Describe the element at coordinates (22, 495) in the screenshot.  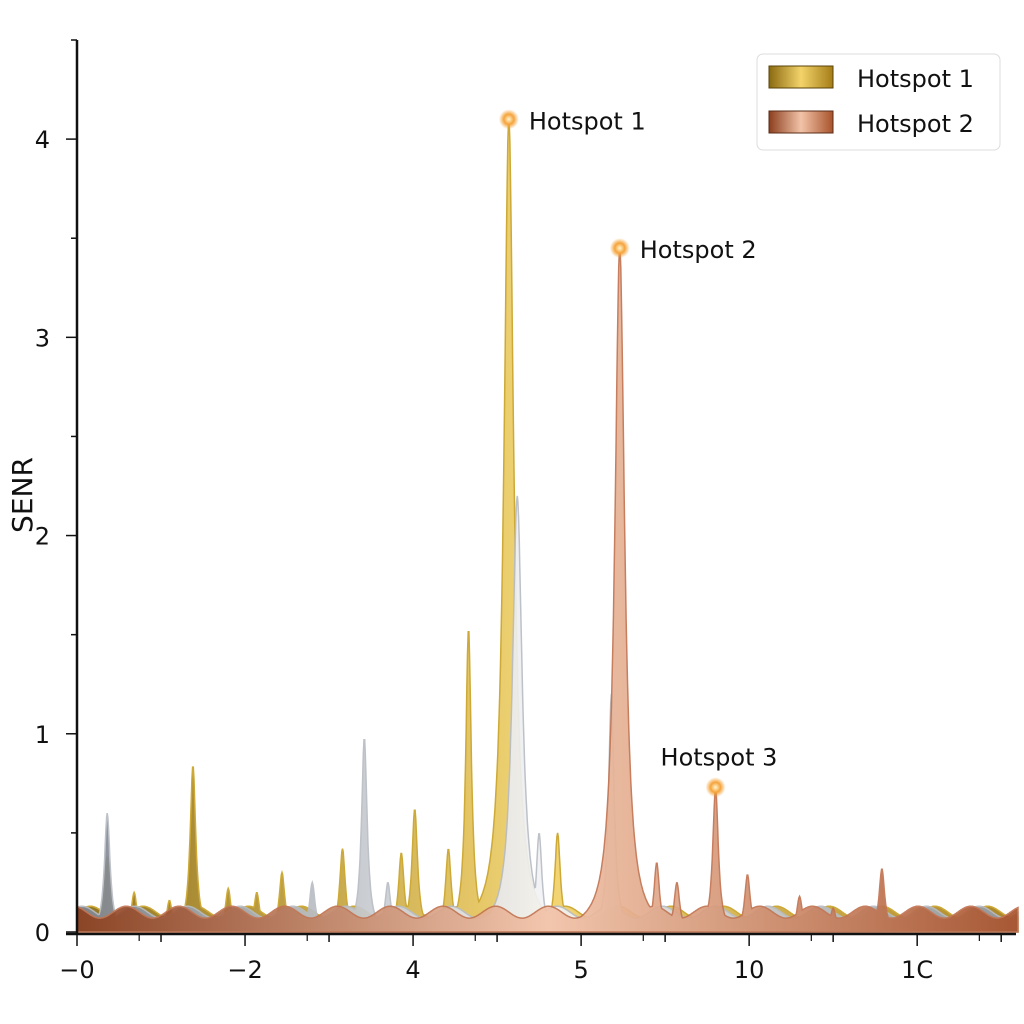
I see `y-axis-label: SENR` at that location.